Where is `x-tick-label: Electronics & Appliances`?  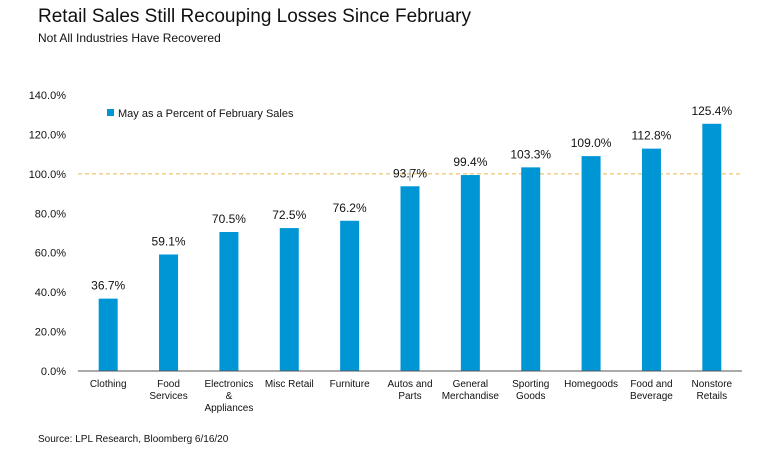 x-tick-label: Electronics & Appliances is located at coordinates (228, 396).